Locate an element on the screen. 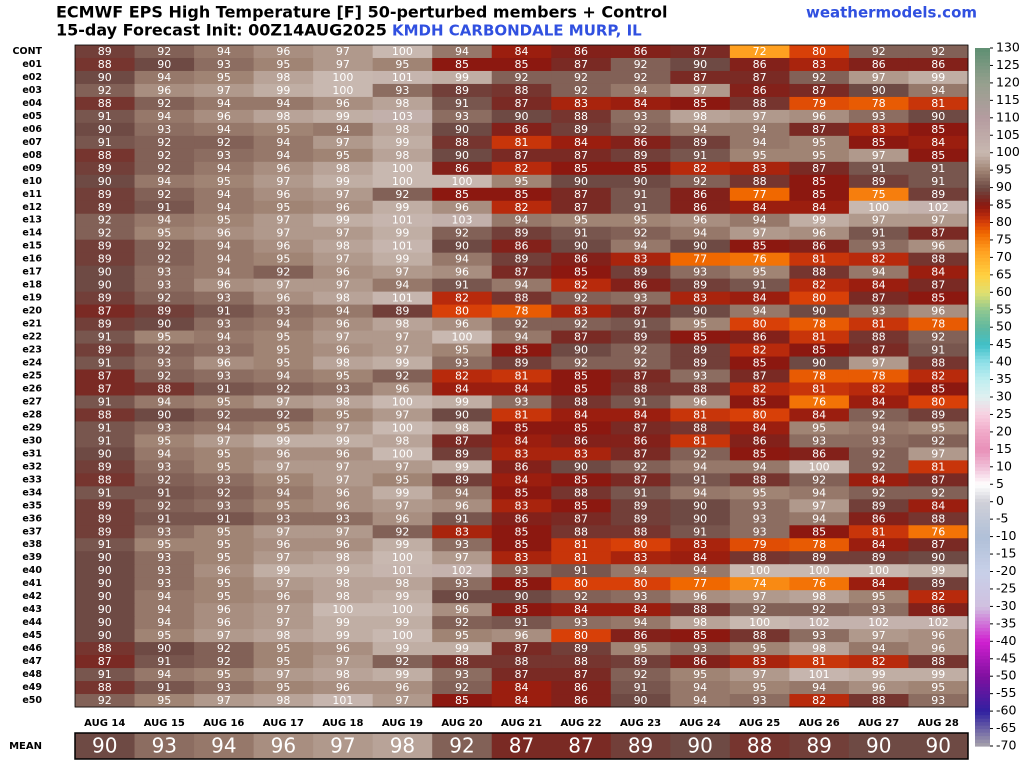 The width and height of the screenshot is (1024, 768). cell-label: 80 is located at coordinates (462, 311).